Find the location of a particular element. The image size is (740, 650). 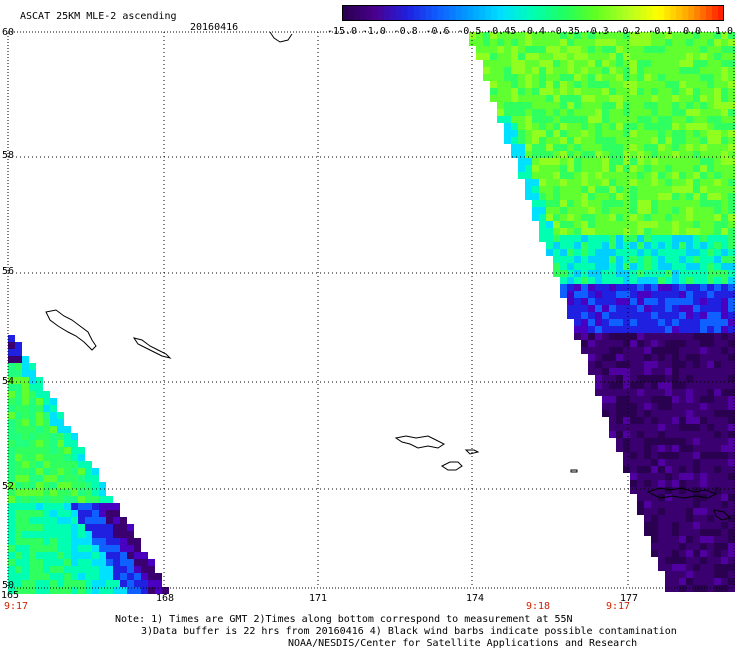

time-label-3: 9:17 is located at coordinates (618, 606).